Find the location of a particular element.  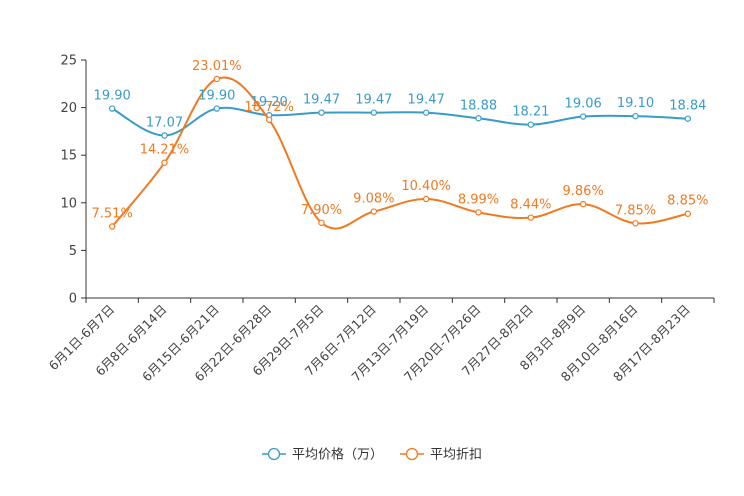

data-label: 19.20 is located at coordinates (269, 102).